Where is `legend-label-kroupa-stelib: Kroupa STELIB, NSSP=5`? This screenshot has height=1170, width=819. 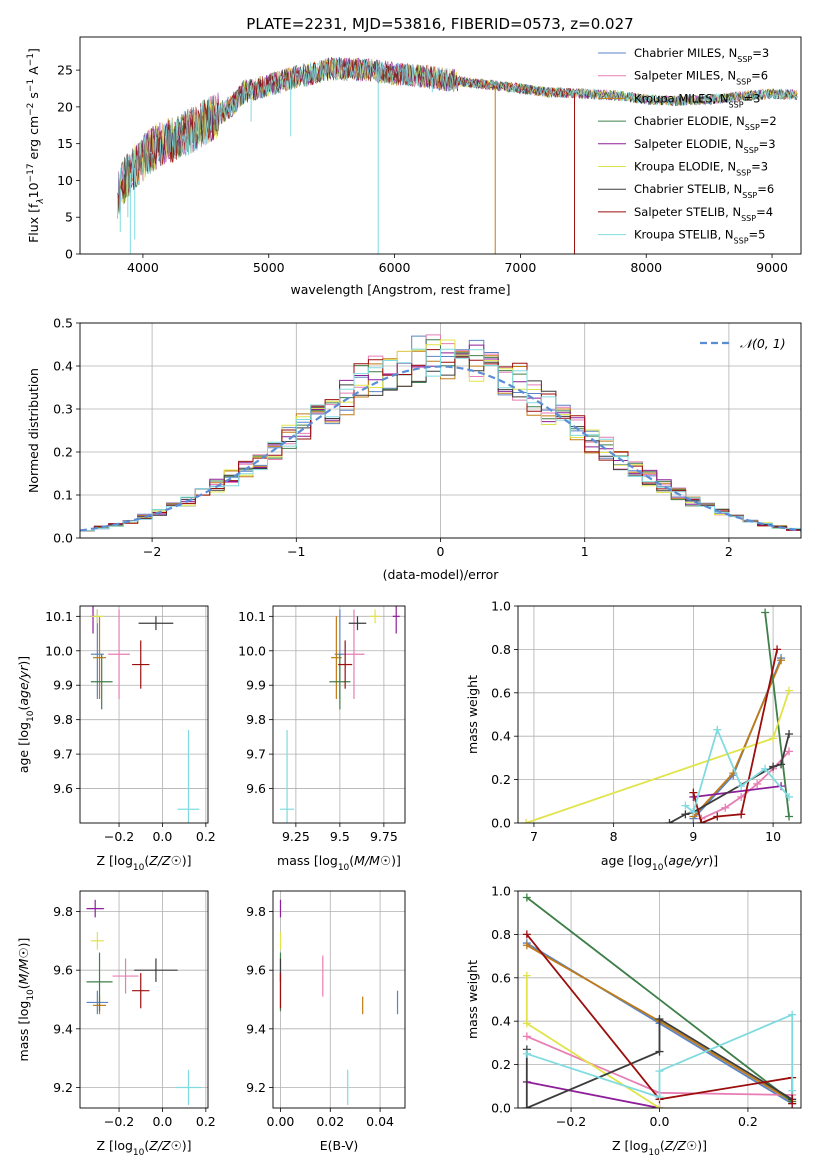 legend-label-kroupa-stelib: Kroupa STELIB, NSSP=5 is located at coordinates (699, 237).